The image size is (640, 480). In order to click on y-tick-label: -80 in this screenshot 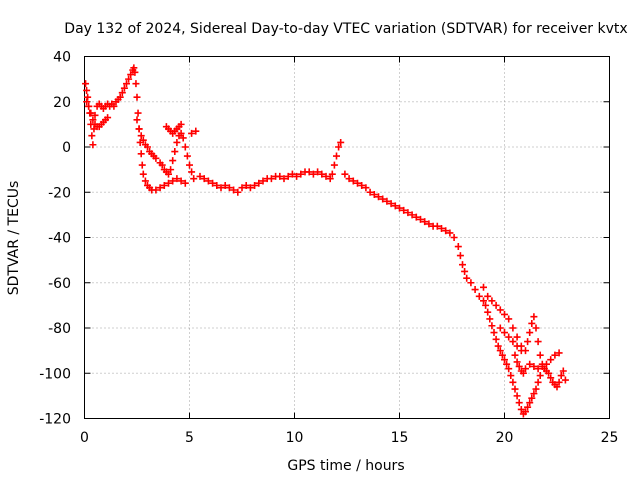, I will do `click(59, 329)`.